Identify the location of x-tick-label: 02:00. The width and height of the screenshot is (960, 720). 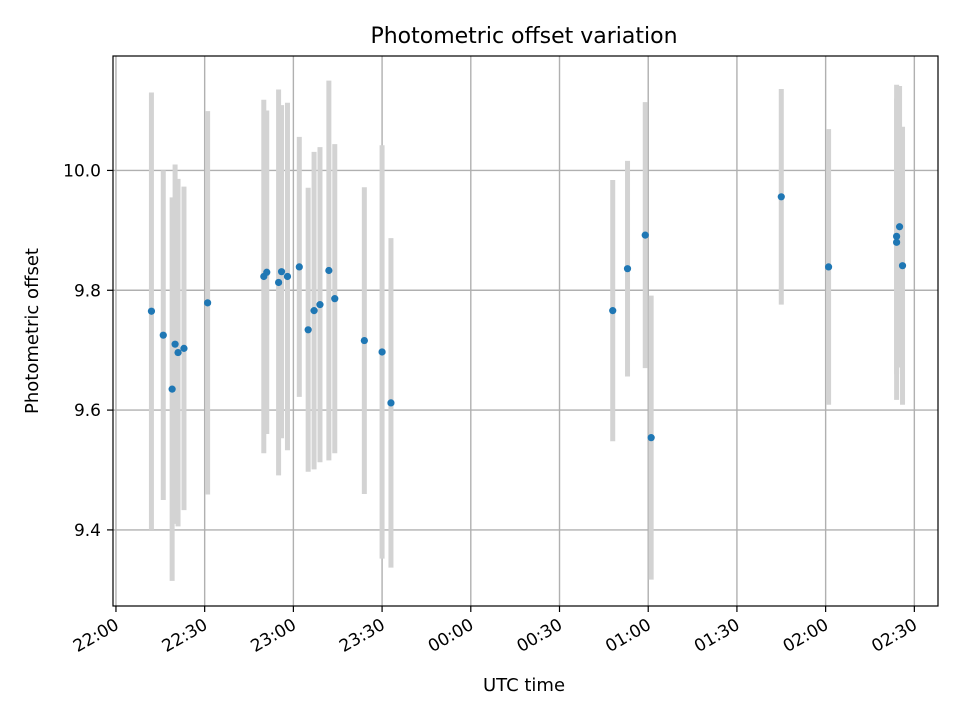
(806, 636).